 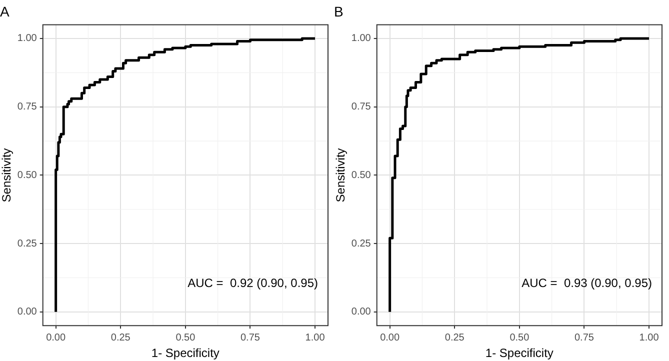 What do you see at coordinates (339, 11) in the screenshot?
I see `chart-title: B` at bounding box center [339, 11].